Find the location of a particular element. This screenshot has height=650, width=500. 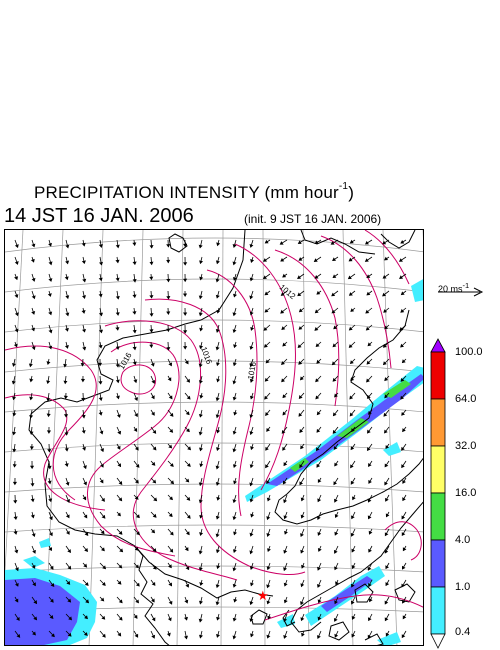

isobar-label: 1012 is located at coordinates (288, 292).